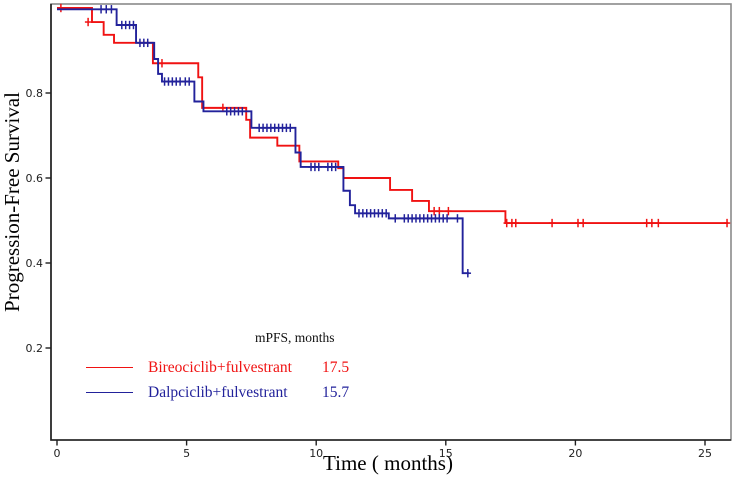  I want to click on svg-text: 10, so click(316, 453).